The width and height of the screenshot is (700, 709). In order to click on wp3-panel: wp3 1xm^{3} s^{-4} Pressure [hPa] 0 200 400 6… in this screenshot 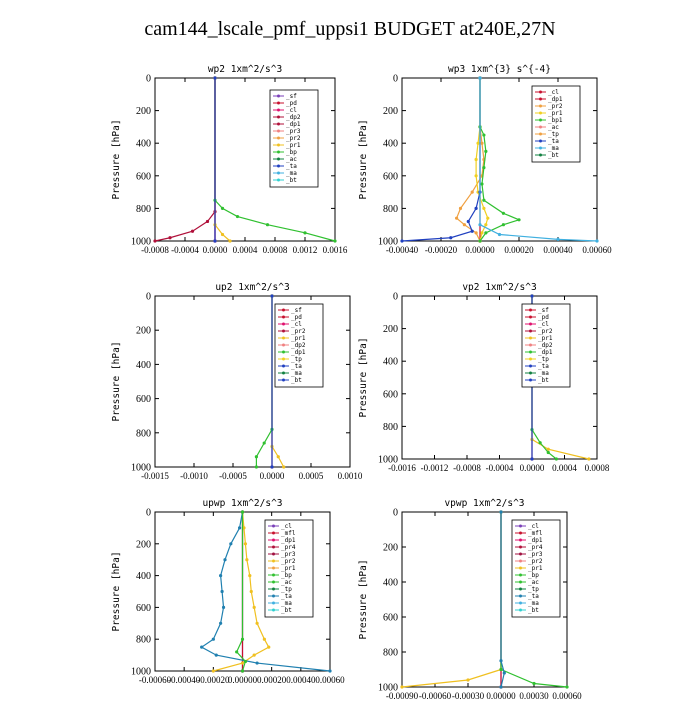, I will do `click(485, 159)`.